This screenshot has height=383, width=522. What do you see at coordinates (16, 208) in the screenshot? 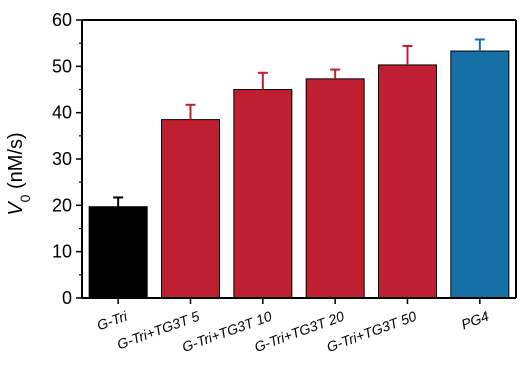
I see `y-axis-symbol: V` at bounding box center [16, 208].